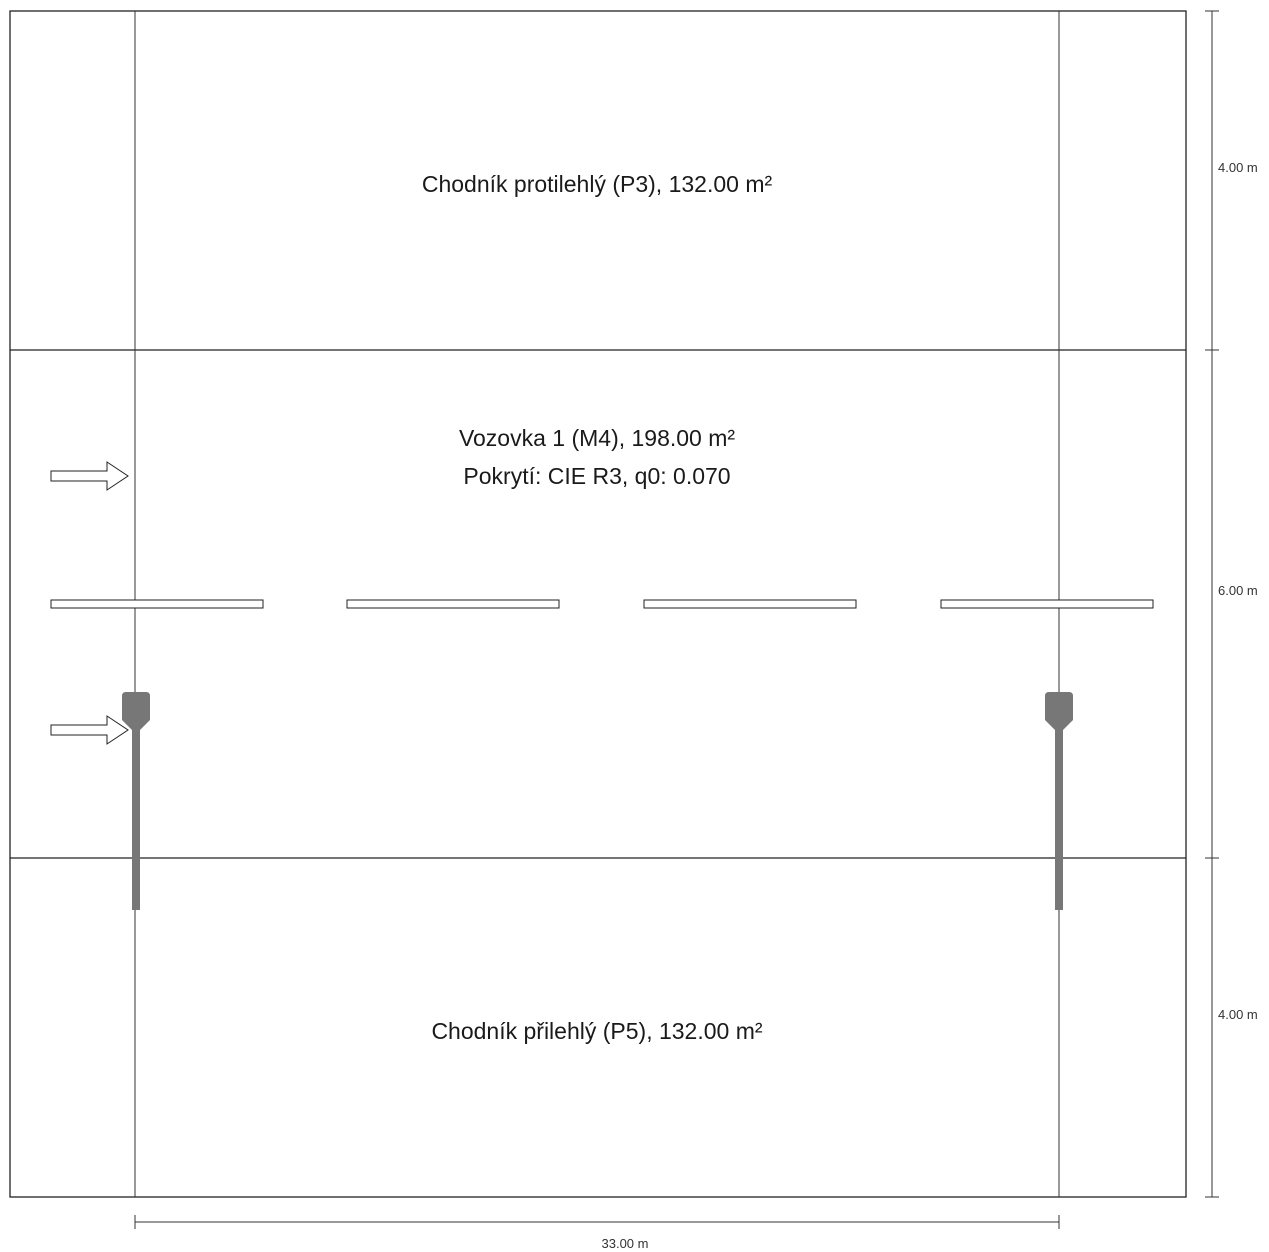 The image size is (1269, 1252). I want to click on luminaire-left, so click(136, 801).